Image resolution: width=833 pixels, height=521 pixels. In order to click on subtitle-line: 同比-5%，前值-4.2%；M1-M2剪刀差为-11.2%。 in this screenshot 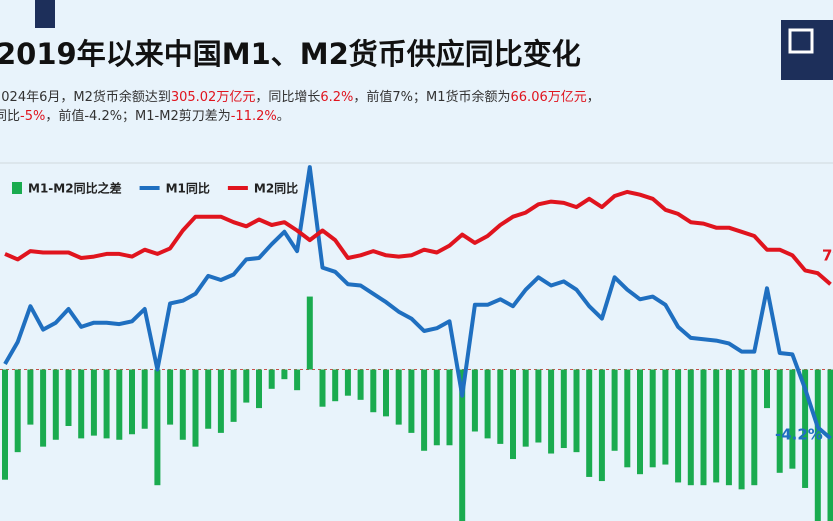, I will do `click(145, 116)`.